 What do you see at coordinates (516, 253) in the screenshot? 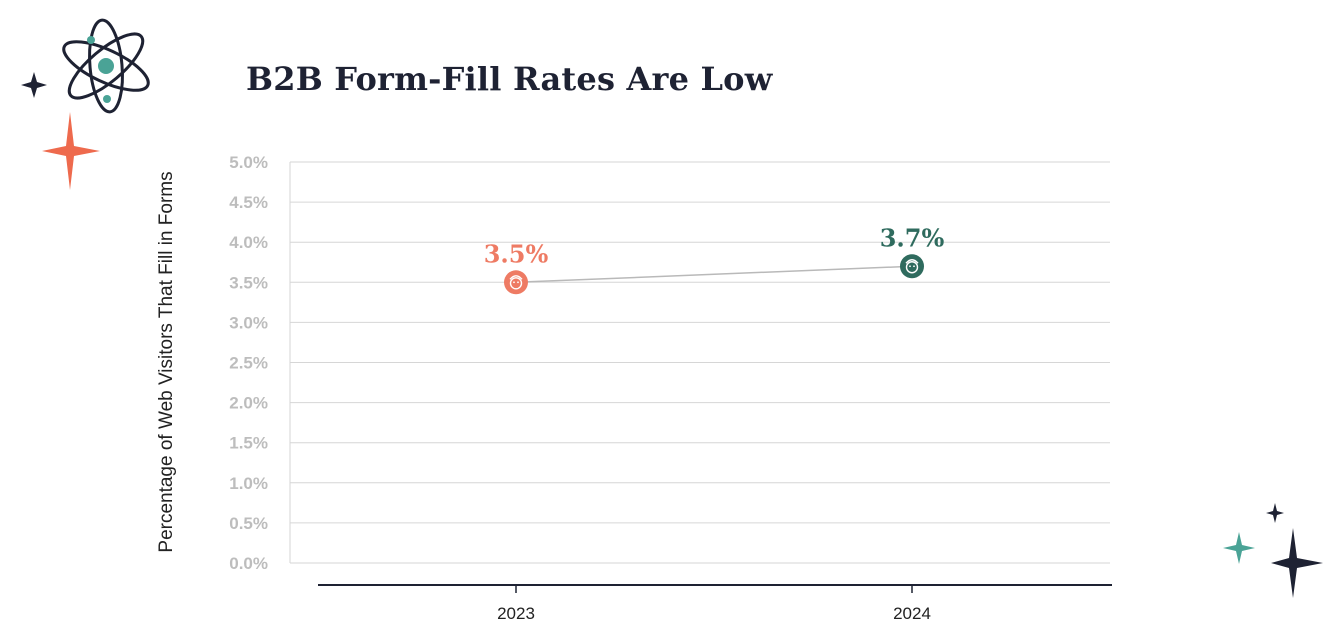
I see `data-label: 3.5%` at bounding box center [516, 253].